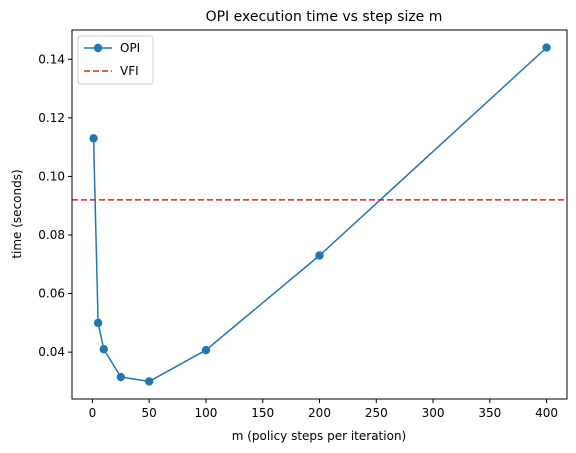  I want to click on x-tick-label: 100, so click(206, 413).